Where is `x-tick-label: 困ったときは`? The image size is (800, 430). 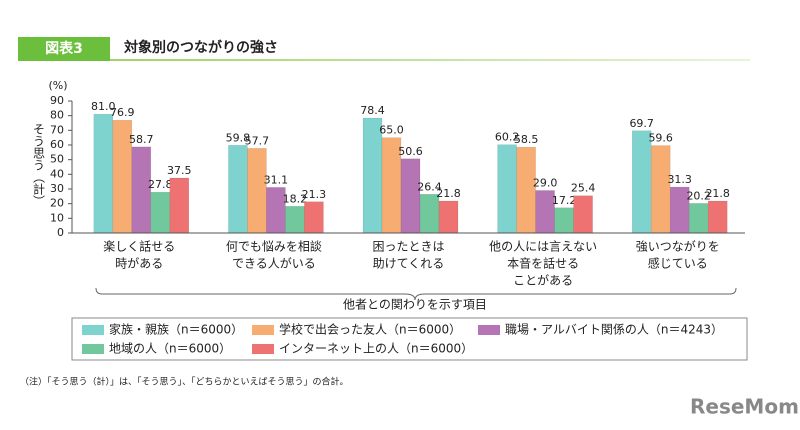
x-tick-label: 困ったときは is located at coordinates (408, 247).